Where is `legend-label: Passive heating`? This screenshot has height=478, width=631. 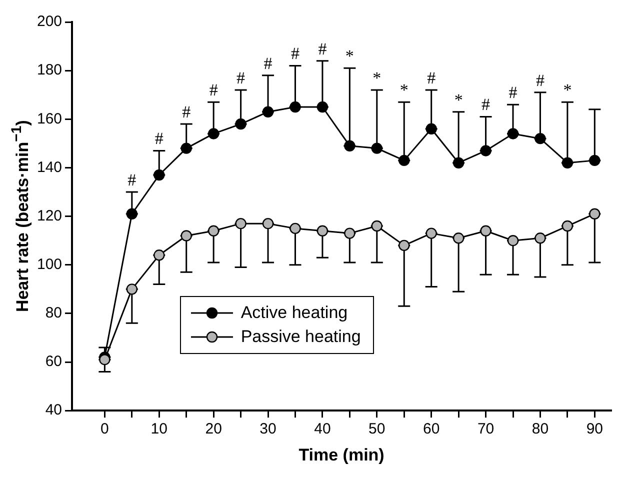 legend-label: Passive heating is located at coordinates (300, 337).